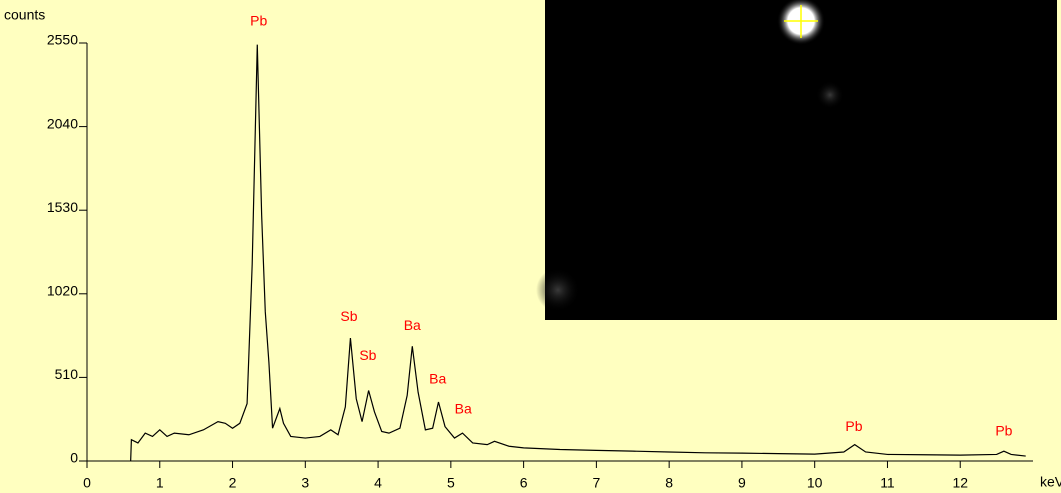 Image resolution: width=1061 pixels, height=493 pixels. What do you see at coordinates (524, 483) in the screenshot?
I see `x-tick-label: 6` at bounding box center [524, 483].